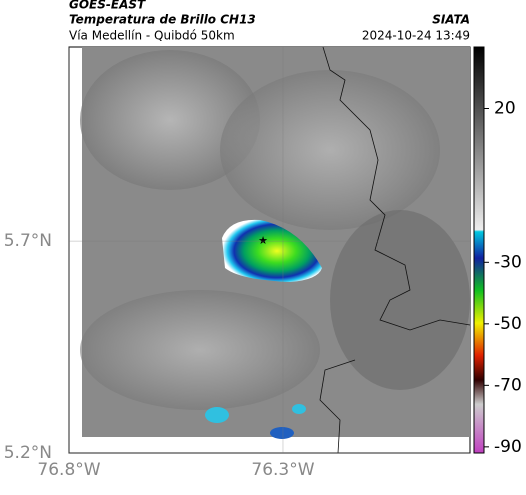 This screenshot has height=495, width=526. Describe the element at coordinates (28, 453) in the screenshot. I see `y-tick-label: 5.2°N` at that location.